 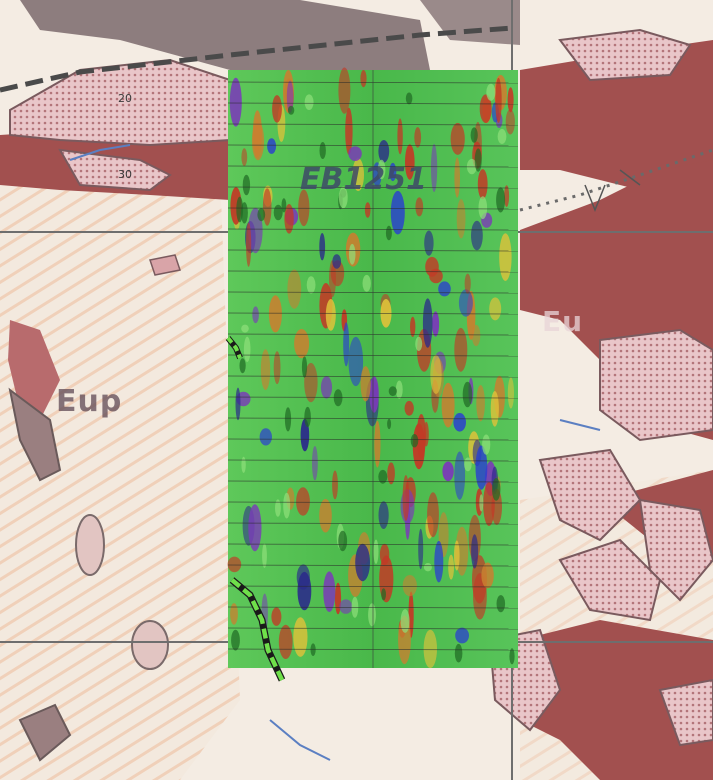 I want to click on unit-label-eu: Eu, so click(x=563, y=321).